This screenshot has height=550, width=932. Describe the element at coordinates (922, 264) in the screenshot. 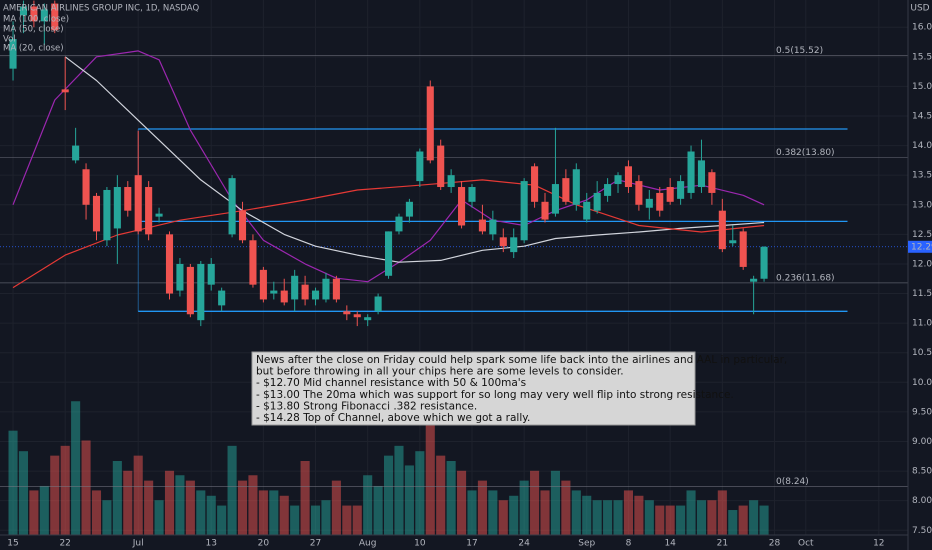

I see `y-tick-label: 12.00` at that location.